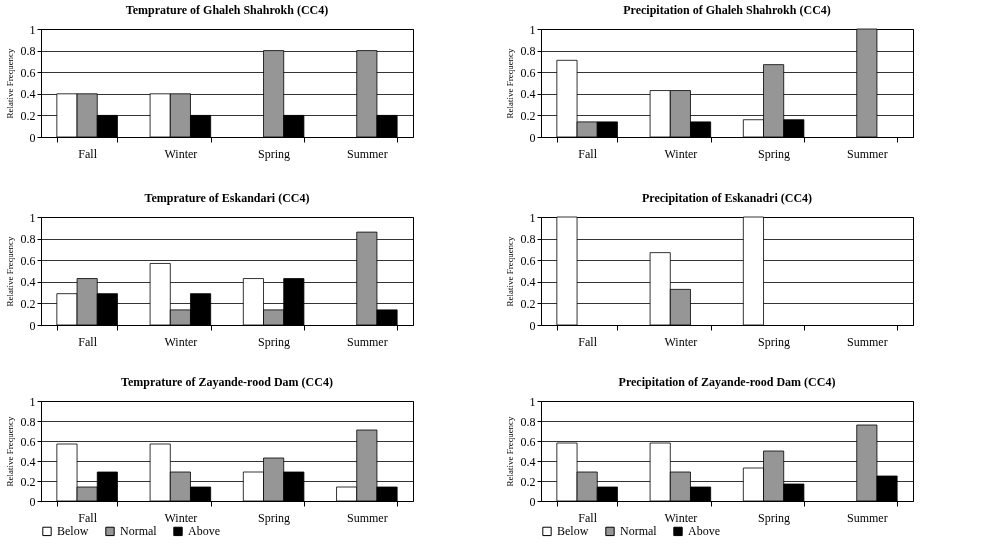  Describe the element at coordinates (727, 10) in the screenshot. I see `chart-title: Precipitation of Ghaleh Shahrokh (CC4)` at that location.